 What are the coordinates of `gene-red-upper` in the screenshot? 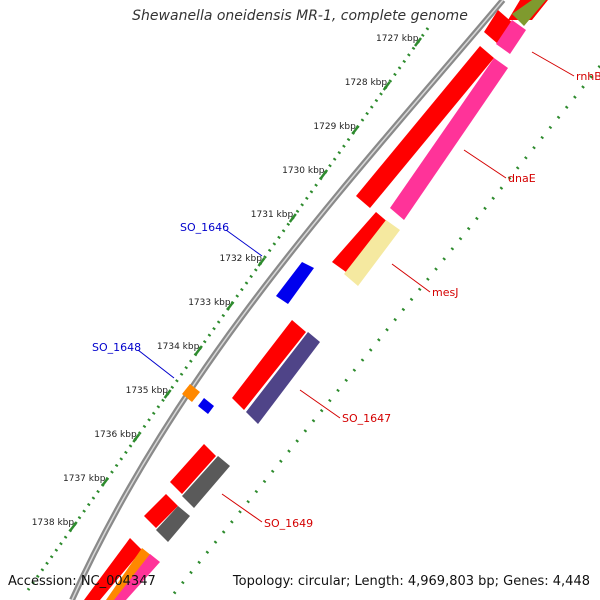 It's located at (499, 27).